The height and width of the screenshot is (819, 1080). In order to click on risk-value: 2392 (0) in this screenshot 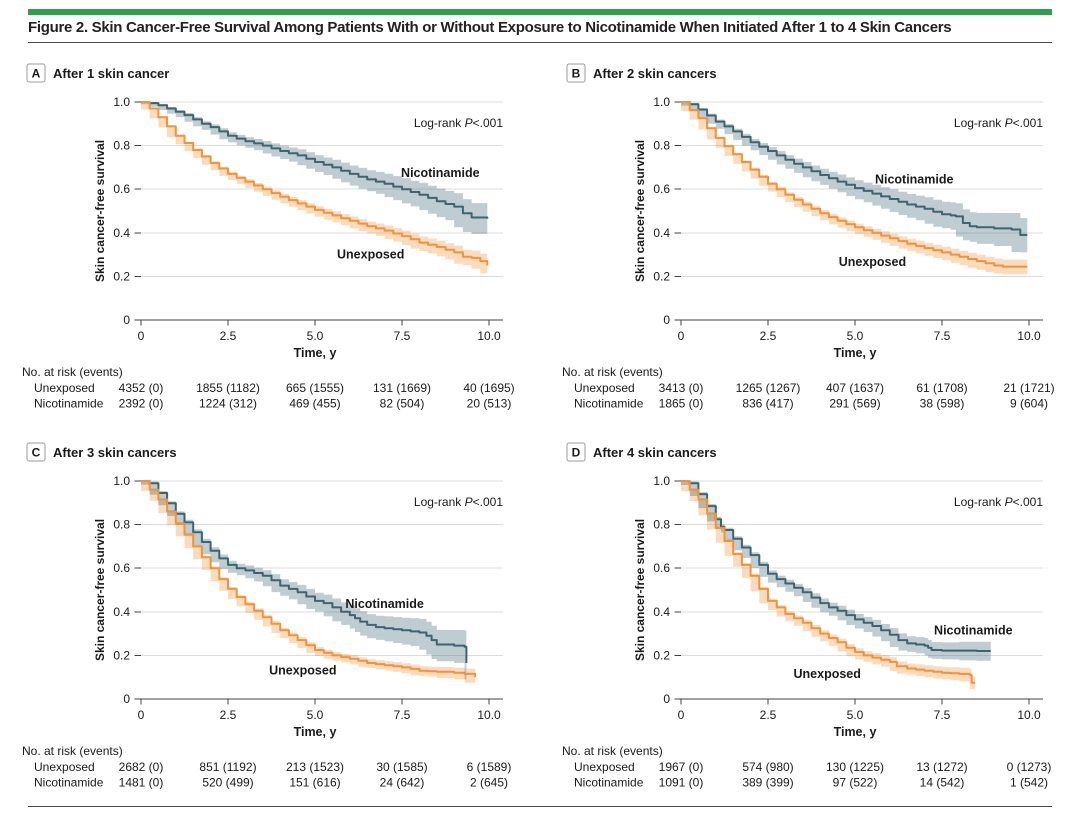, I will do `click(141, 404)`.